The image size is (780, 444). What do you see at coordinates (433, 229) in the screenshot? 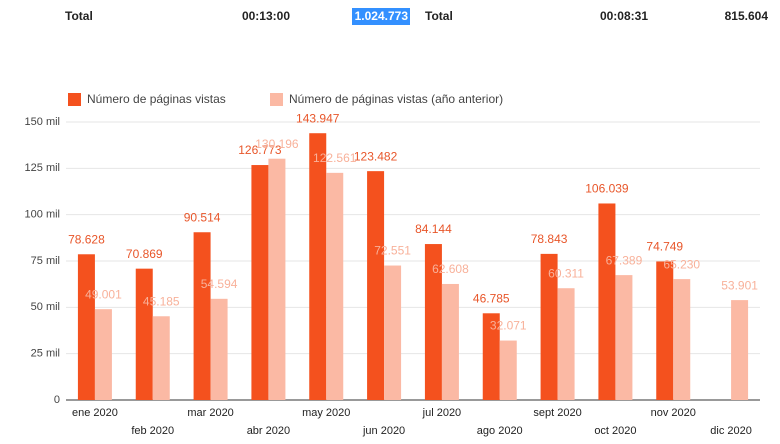
I see `value-label: 84.144` at bounding box center [433, 229].